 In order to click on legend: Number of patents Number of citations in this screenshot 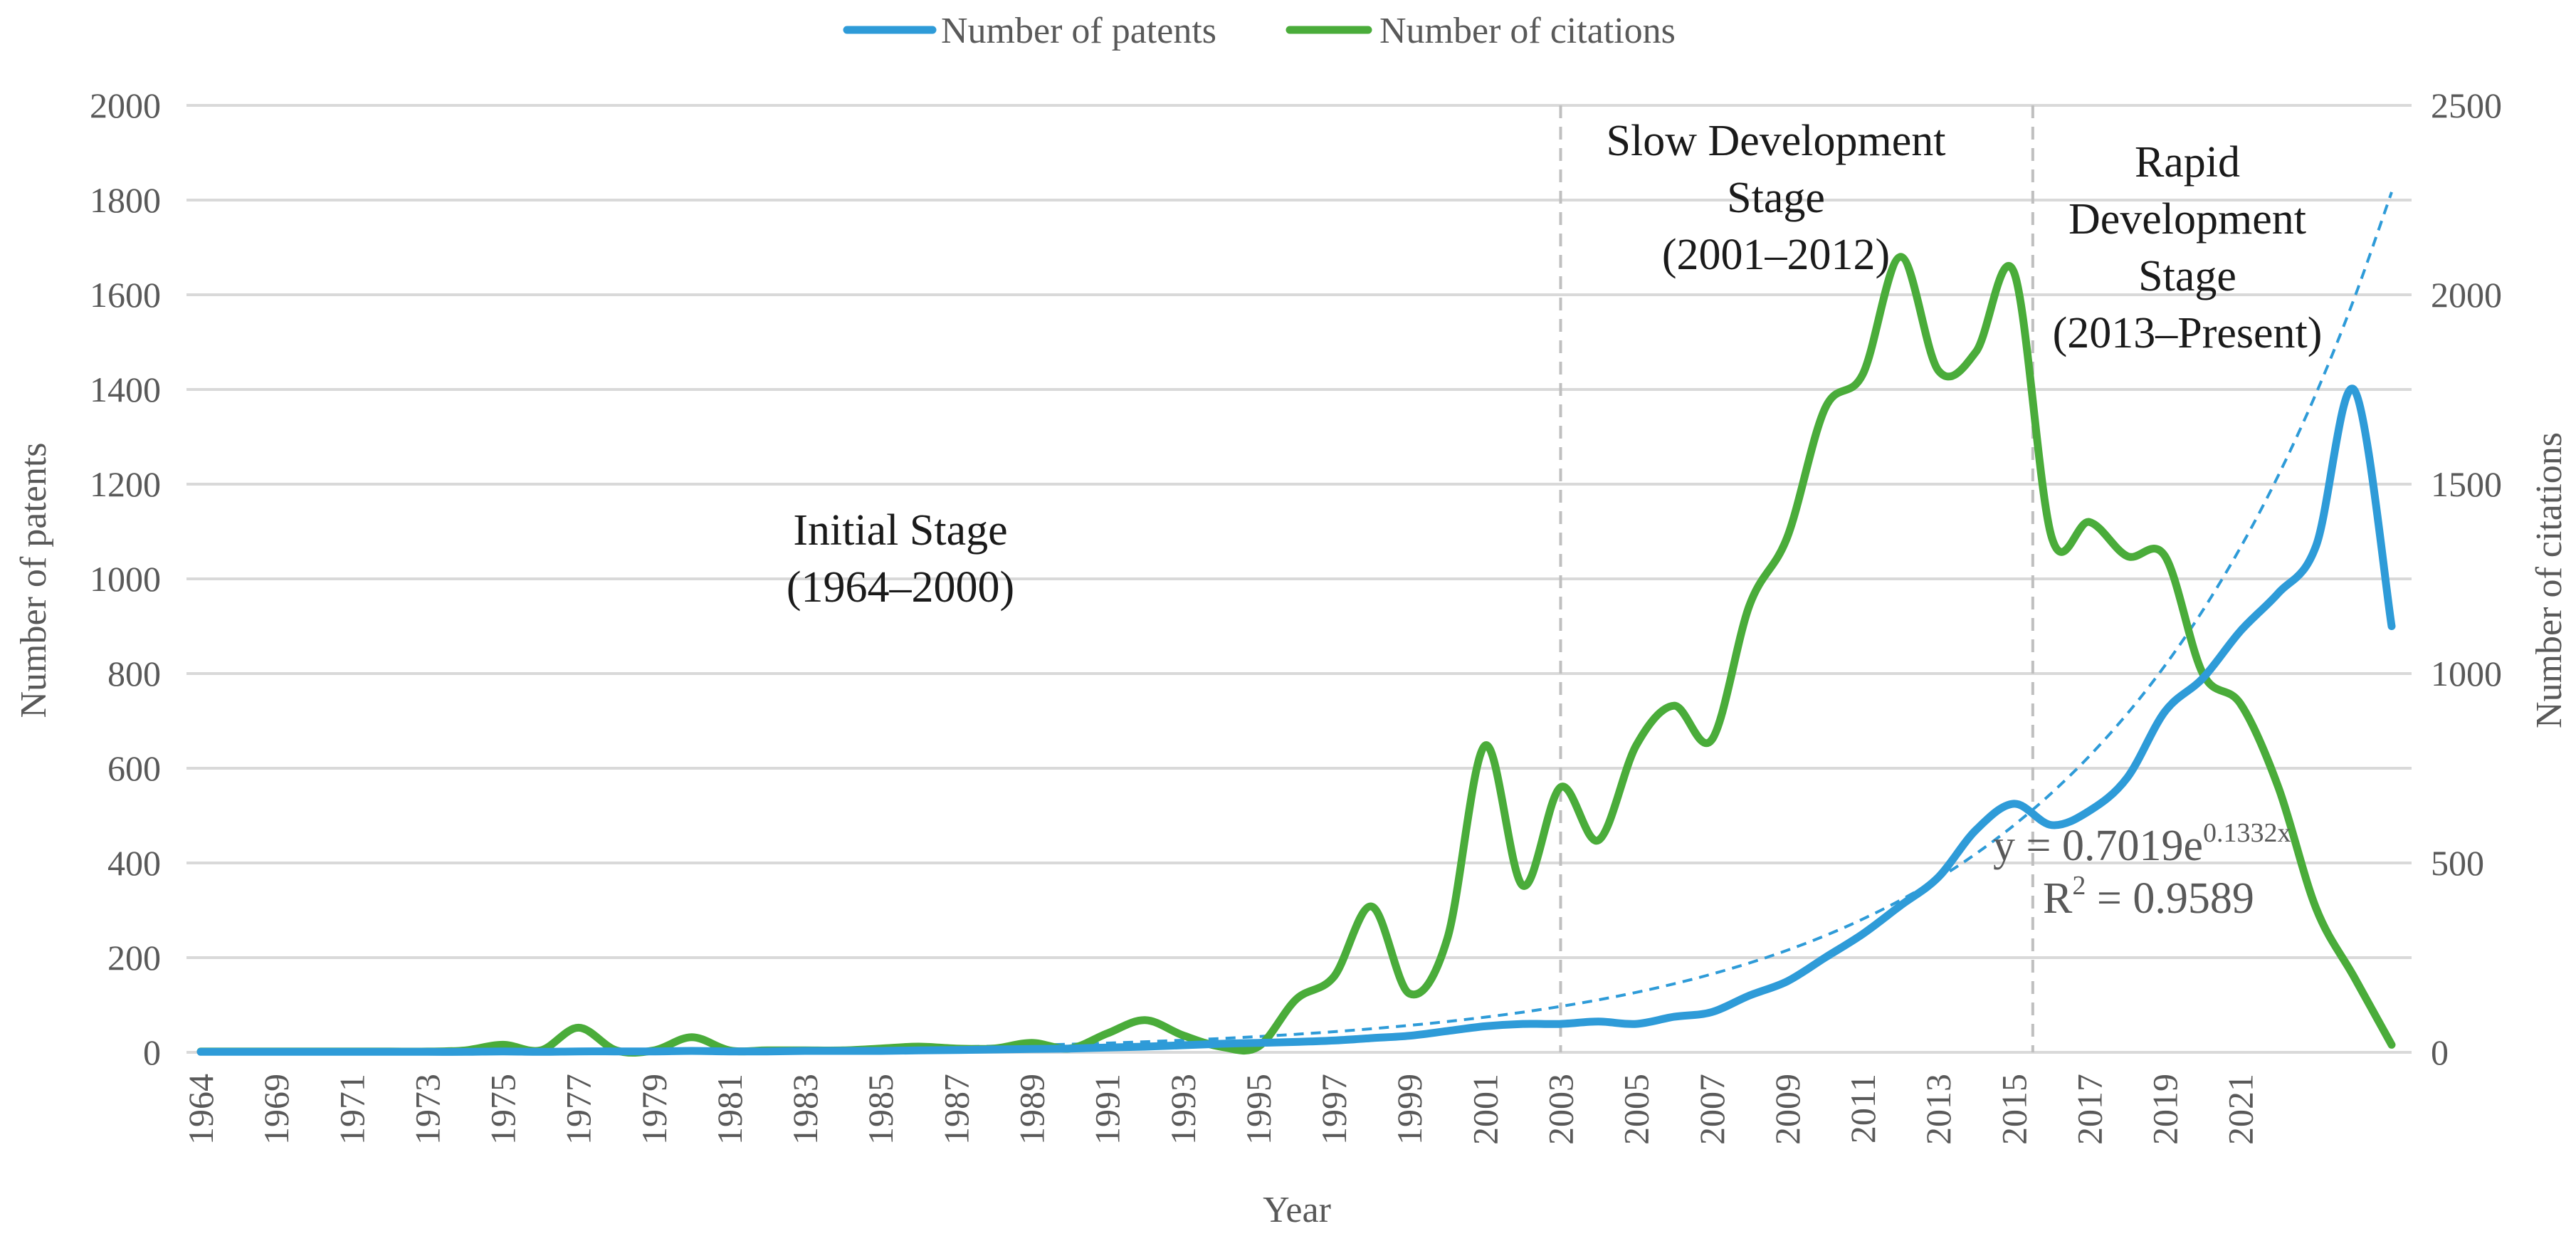, I will do `click(1259, 31)`.